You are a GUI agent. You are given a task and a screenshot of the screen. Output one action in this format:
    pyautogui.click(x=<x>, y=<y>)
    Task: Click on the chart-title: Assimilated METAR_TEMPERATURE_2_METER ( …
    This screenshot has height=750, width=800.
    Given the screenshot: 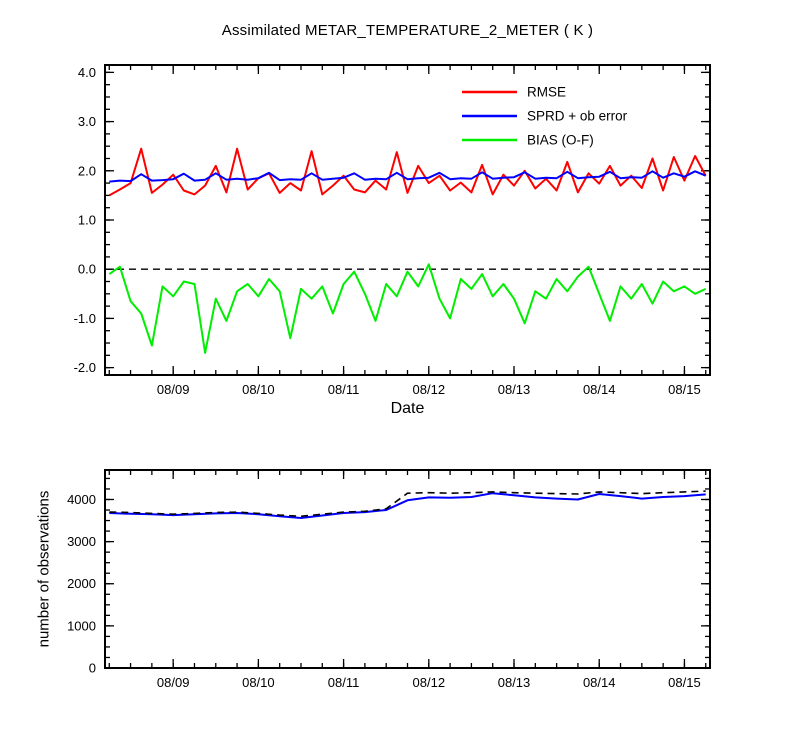 What is the action you would take?
    pyautogui.click(x=407, y=30)
    